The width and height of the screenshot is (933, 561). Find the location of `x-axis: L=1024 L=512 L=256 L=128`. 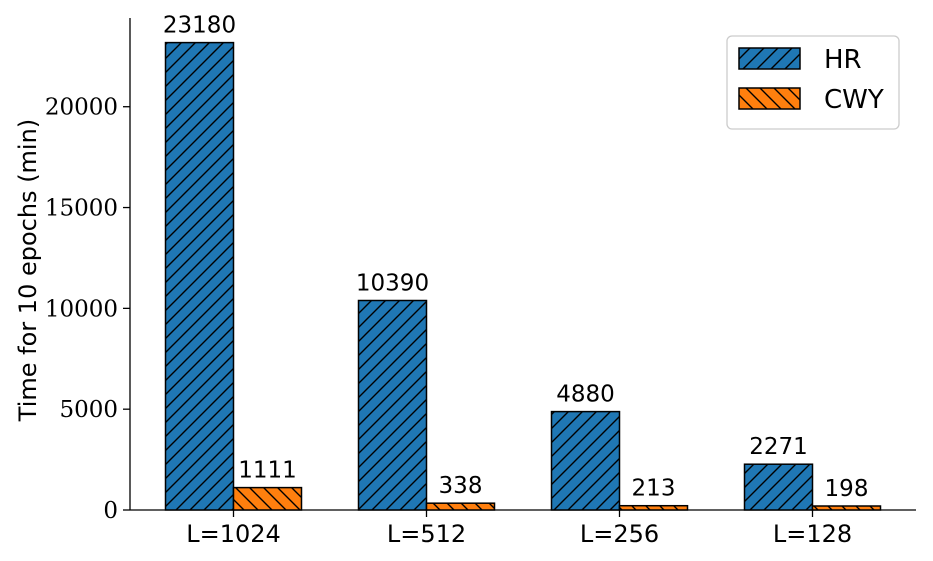

x-axis: L=1024 L=512 L=256 L=128 is located at coordinates (523, 528).